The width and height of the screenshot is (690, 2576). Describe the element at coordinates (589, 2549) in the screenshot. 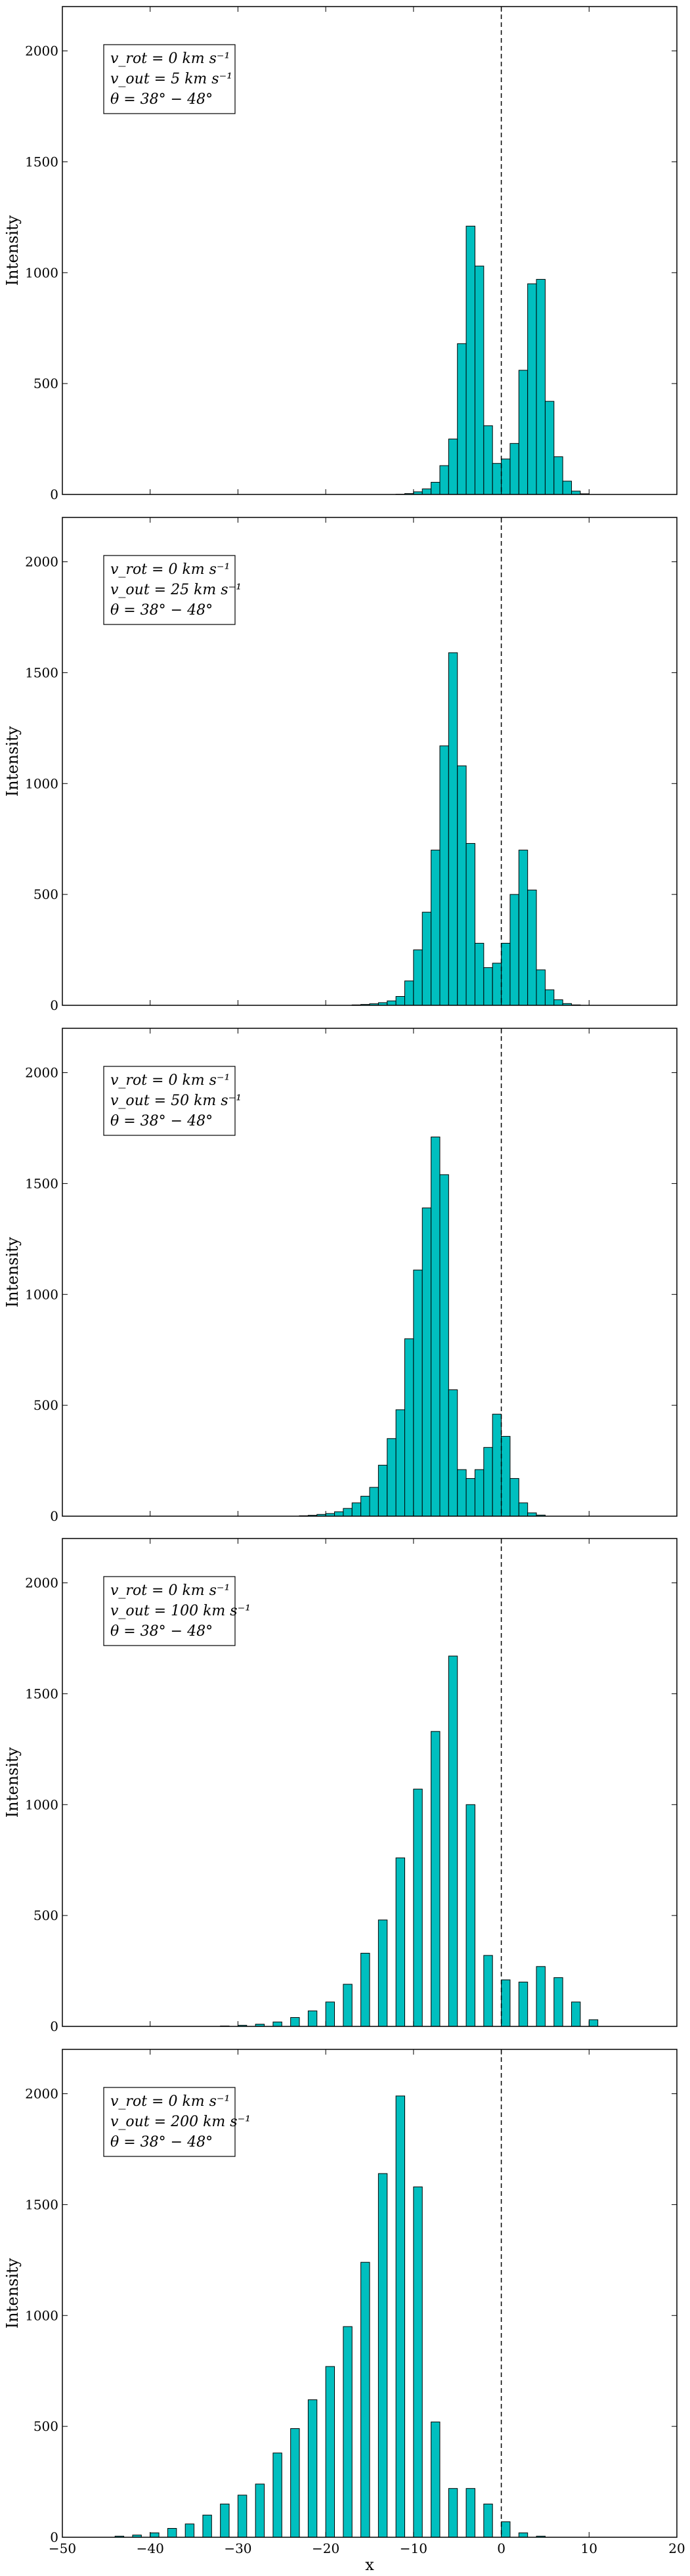

I see `x-tick-label: 10` at that location.